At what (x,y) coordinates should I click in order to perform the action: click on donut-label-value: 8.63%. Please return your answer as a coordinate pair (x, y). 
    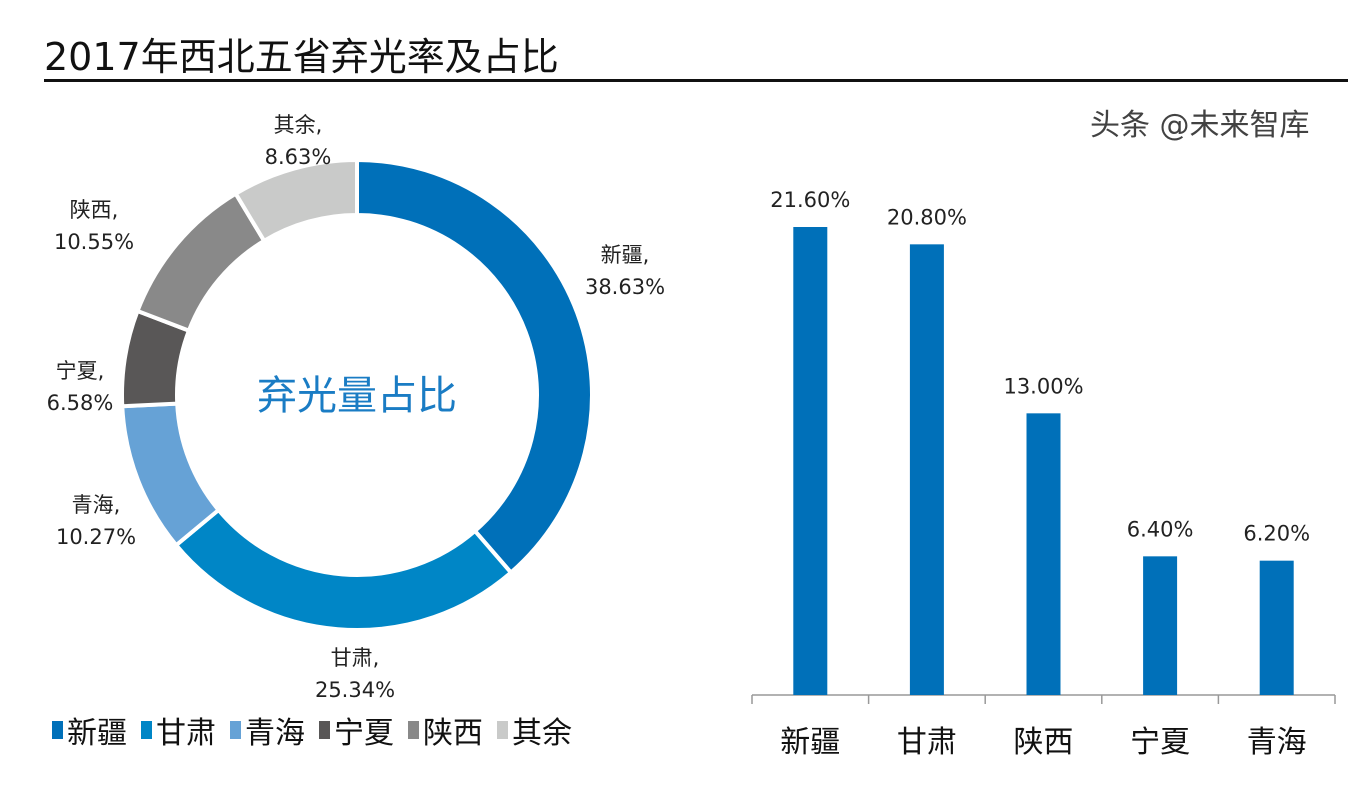
    Looking at the image, I should click on (298, 157).